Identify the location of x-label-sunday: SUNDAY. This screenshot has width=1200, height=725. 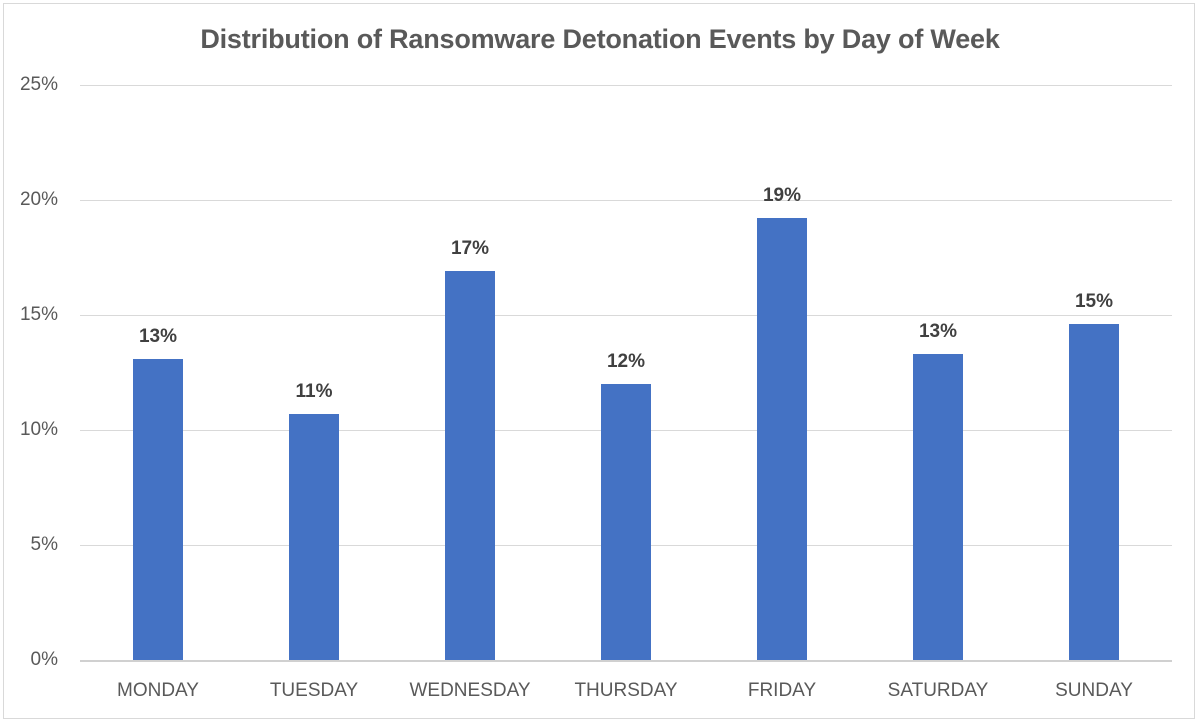
(1094, 690).